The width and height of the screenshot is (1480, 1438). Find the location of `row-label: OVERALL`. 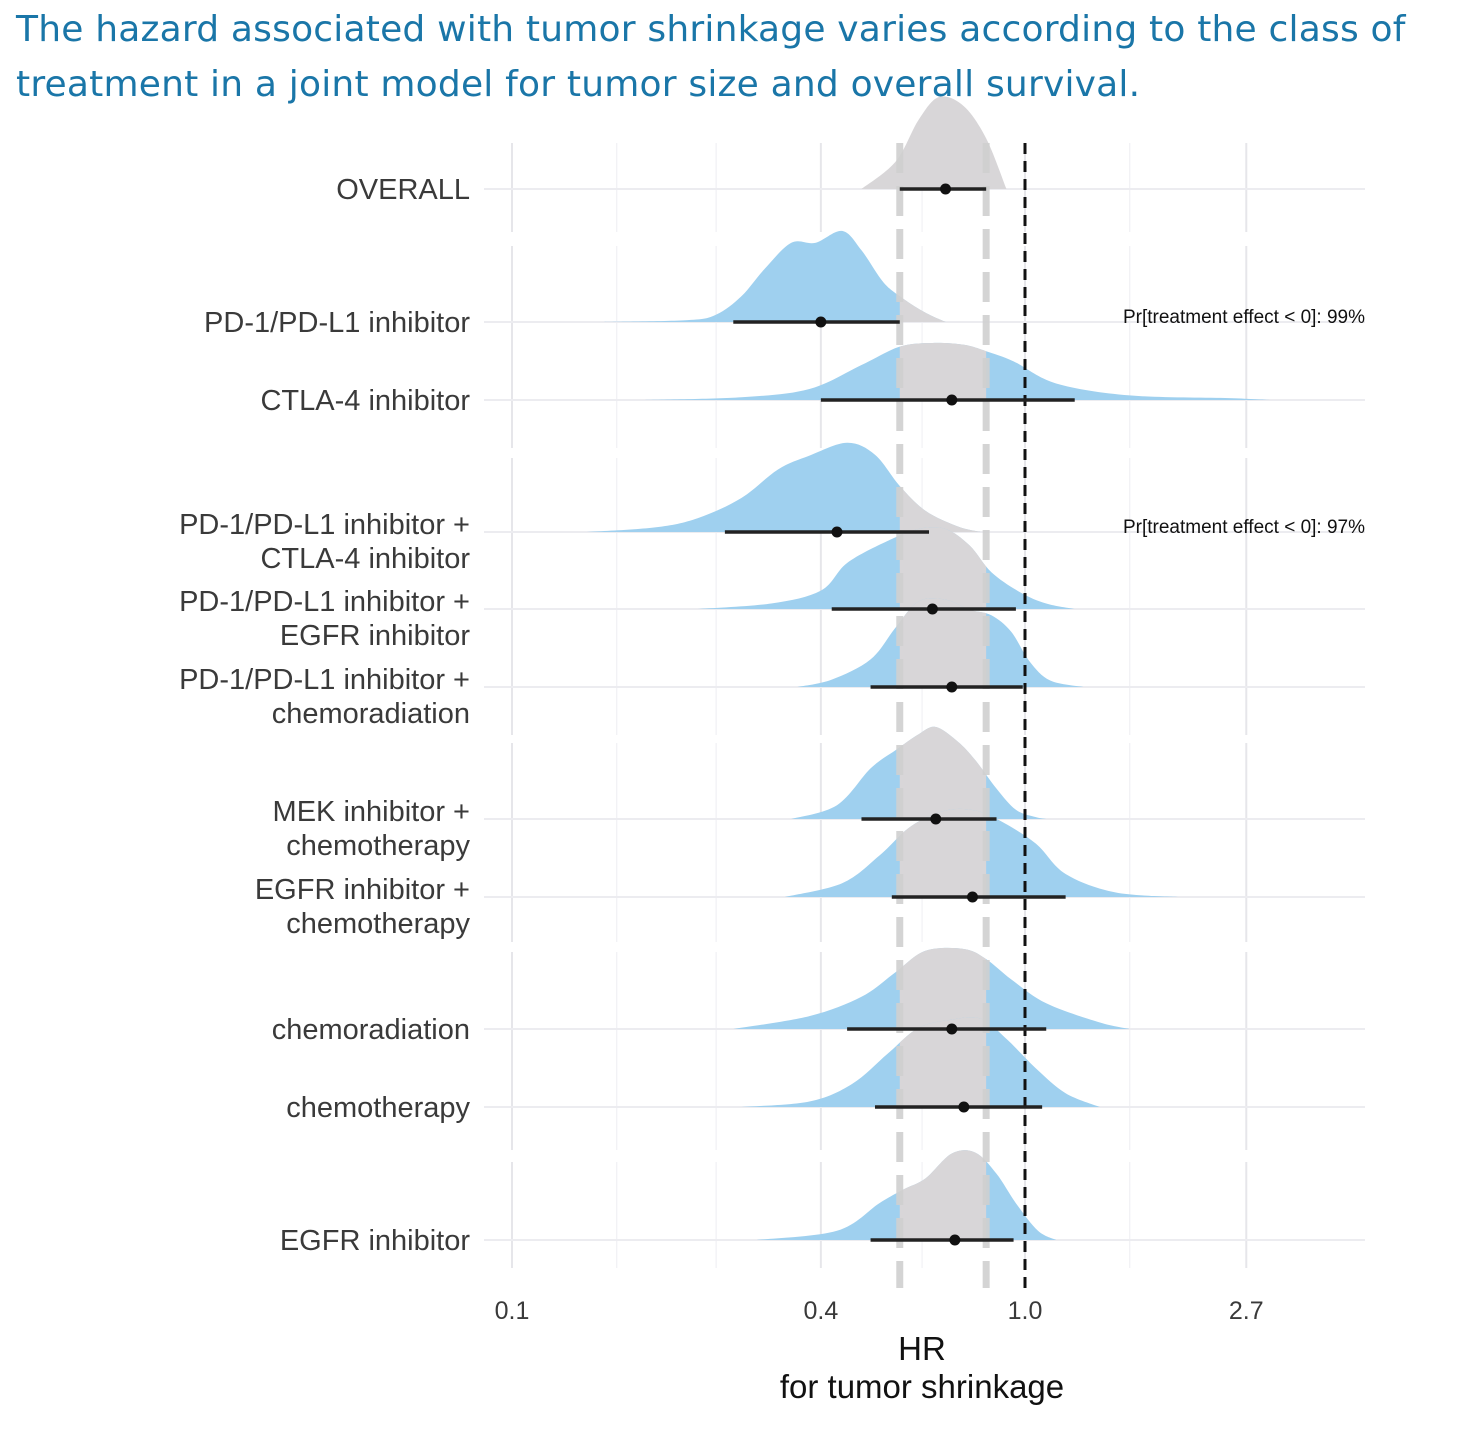

row-label: OVERALL is located at coordinates (403, 190).